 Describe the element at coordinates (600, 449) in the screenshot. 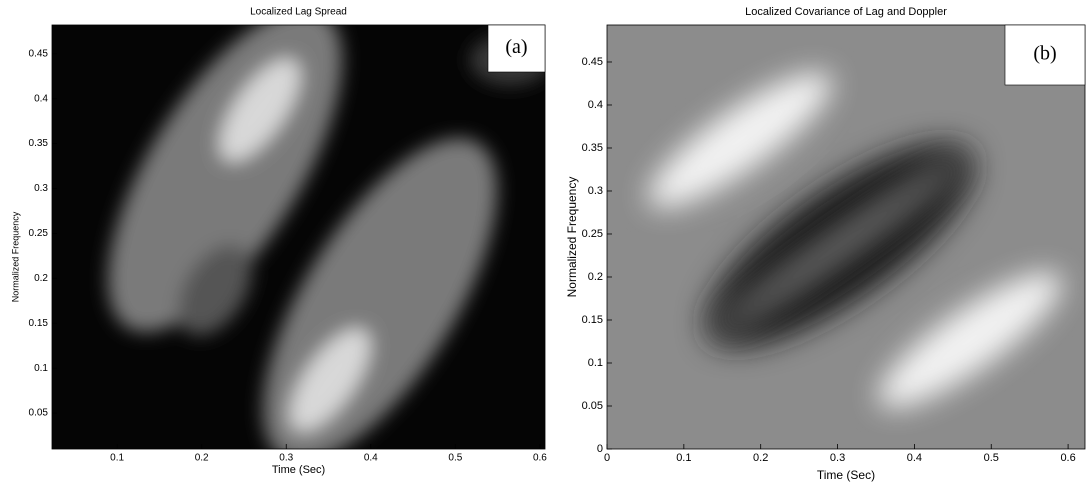

I see `y-tick-label: 0` at that location.